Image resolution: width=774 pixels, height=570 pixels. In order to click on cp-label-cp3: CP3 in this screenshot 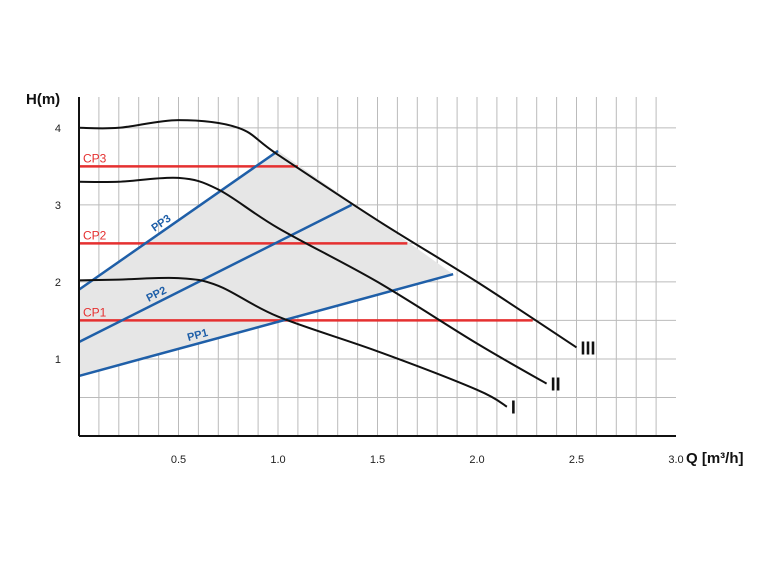, I will do `click(95, 158)`.